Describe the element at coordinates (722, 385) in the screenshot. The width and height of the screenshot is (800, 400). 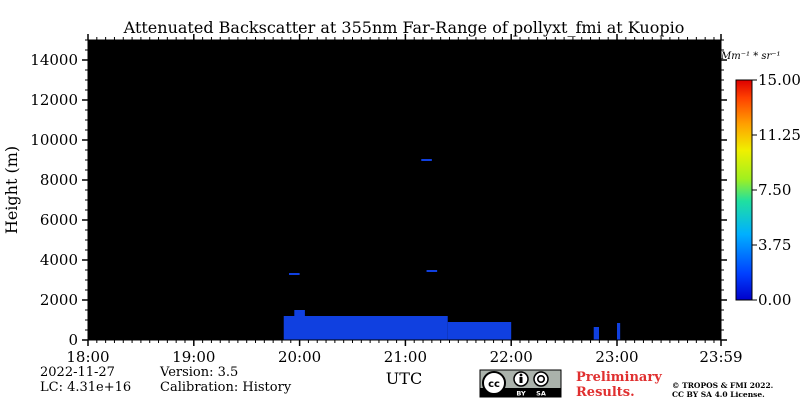
I see `copyright-line1: © TROPOS & FMI 2022.` at that location.